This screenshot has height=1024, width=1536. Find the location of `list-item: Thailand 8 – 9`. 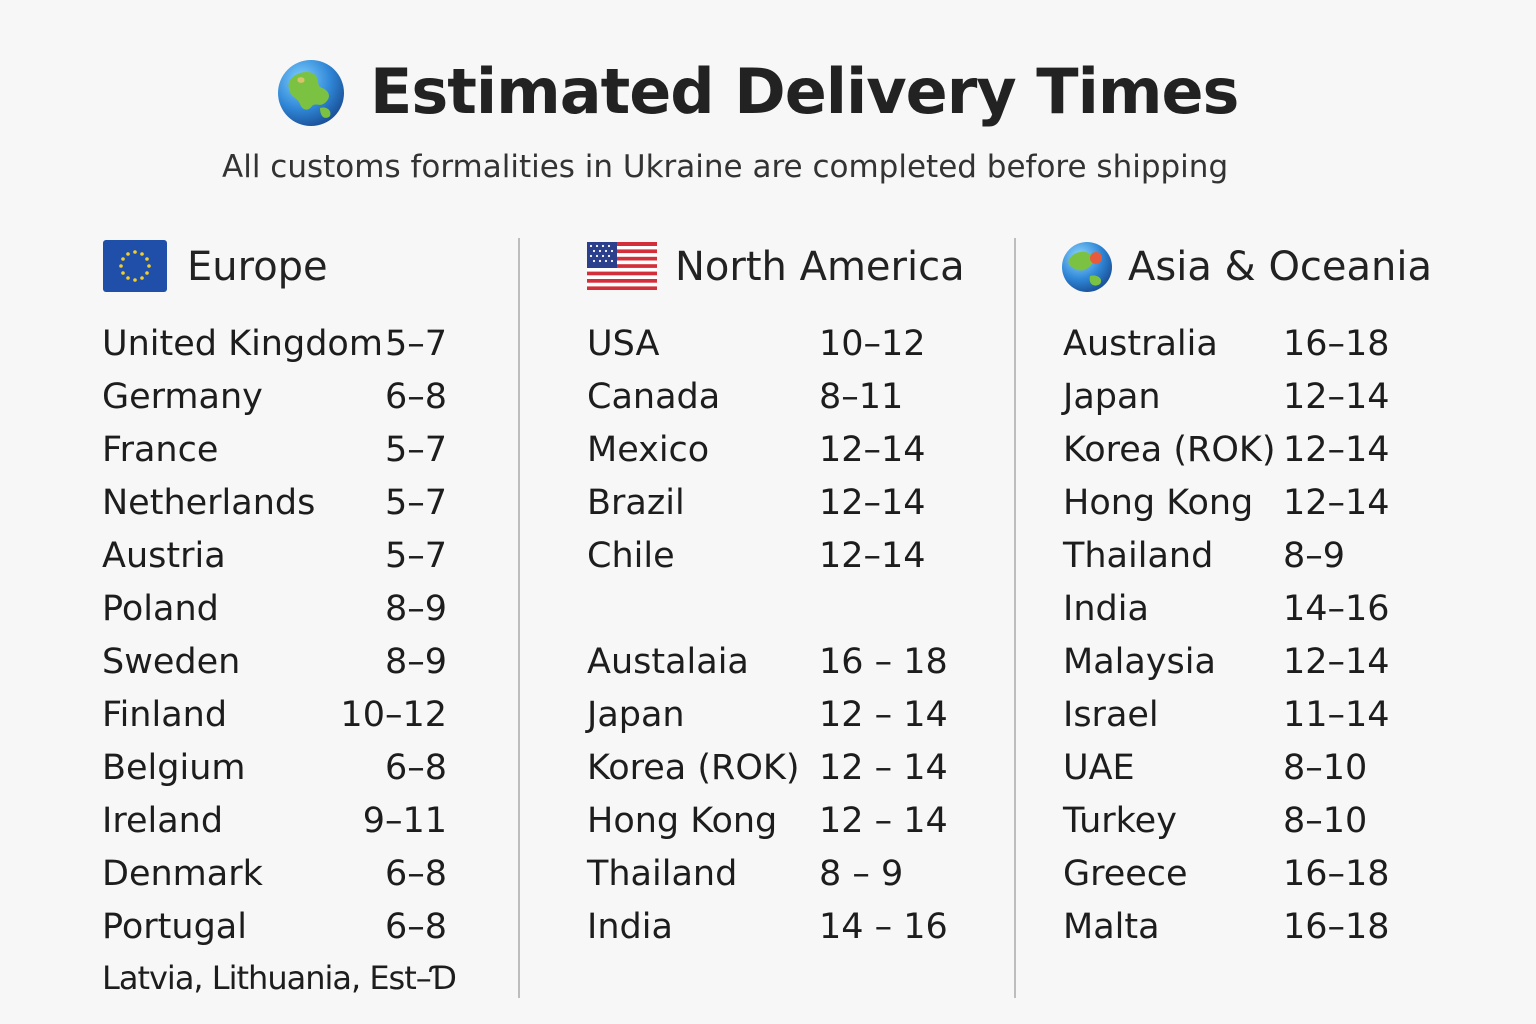

list-item: Thailand 8 – 9 is located at coordinates (787, 874).